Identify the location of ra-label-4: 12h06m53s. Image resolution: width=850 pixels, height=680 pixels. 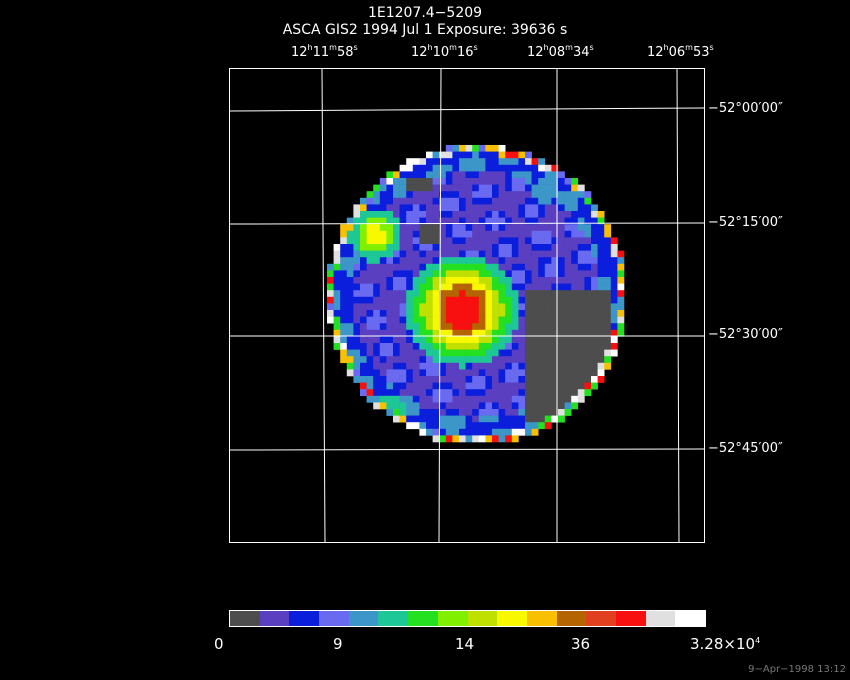
(680, 52).